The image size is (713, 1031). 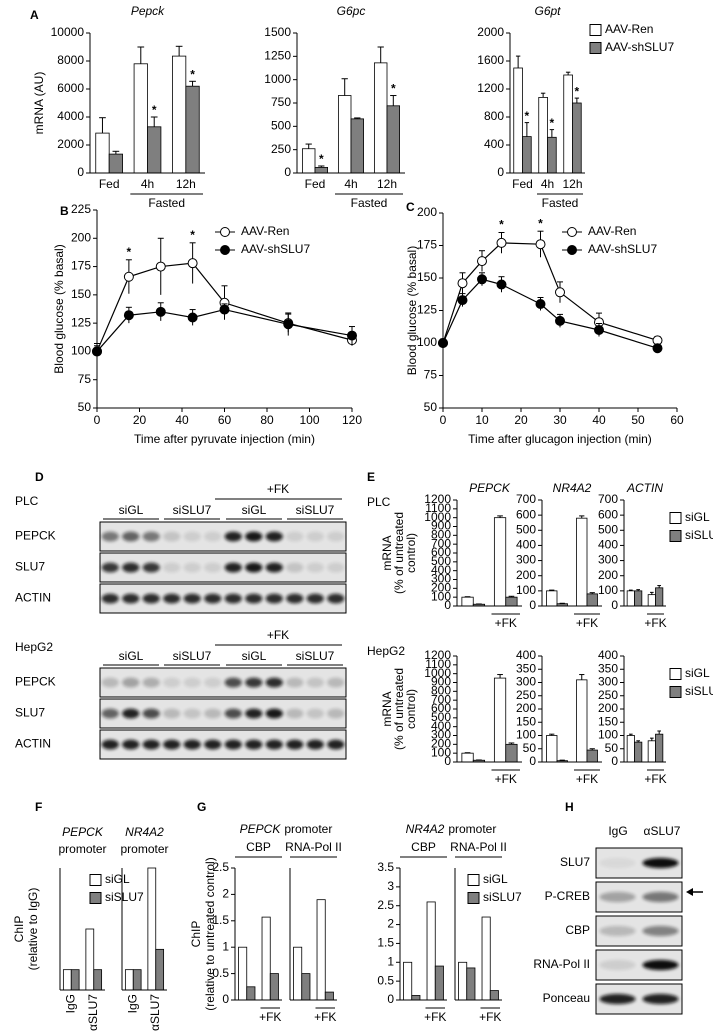 What do you see at coordinates (675, 674) in the screenshot?
I see `legend-swatch` at bounding box center [675, 674].